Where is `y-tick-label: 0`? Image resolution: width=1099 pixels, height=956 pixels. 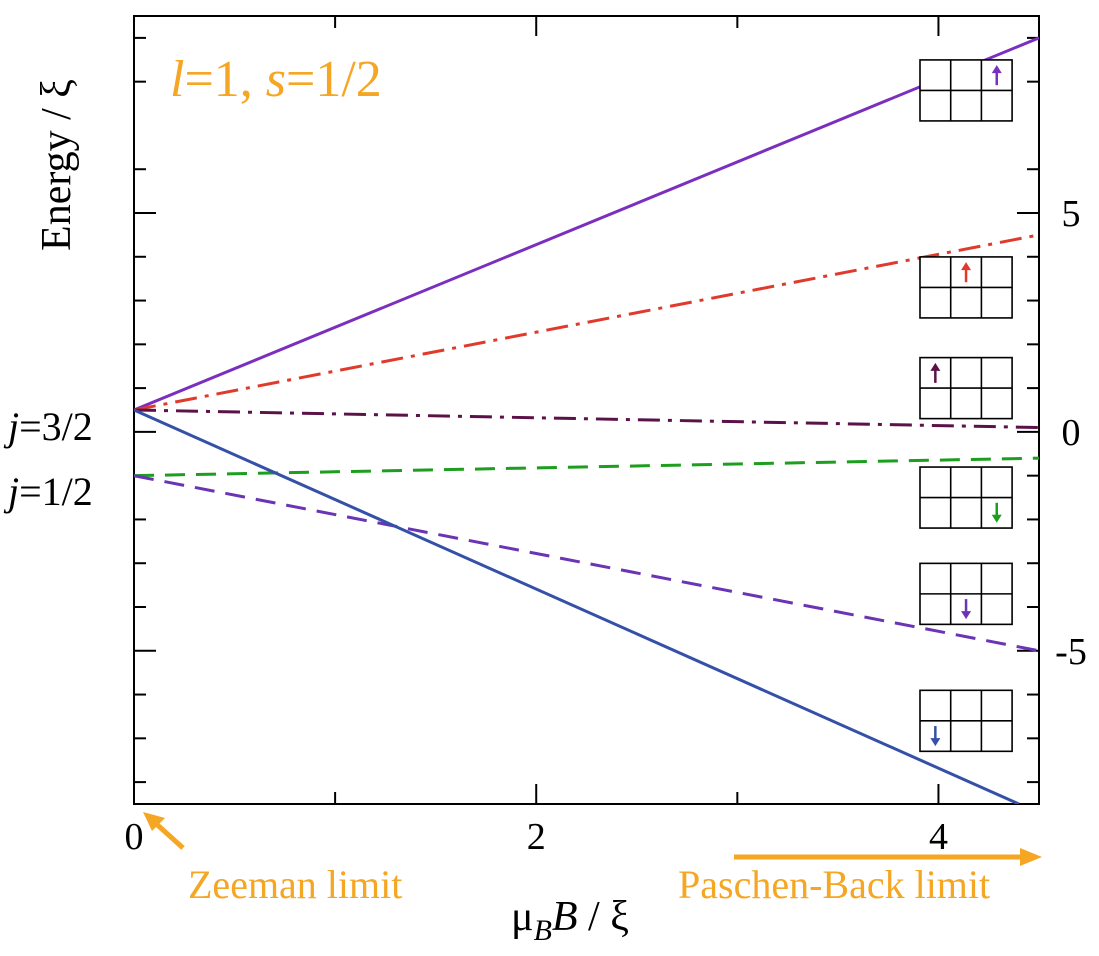
y-tick-label: 0 is located at coordinates (1071, 433).